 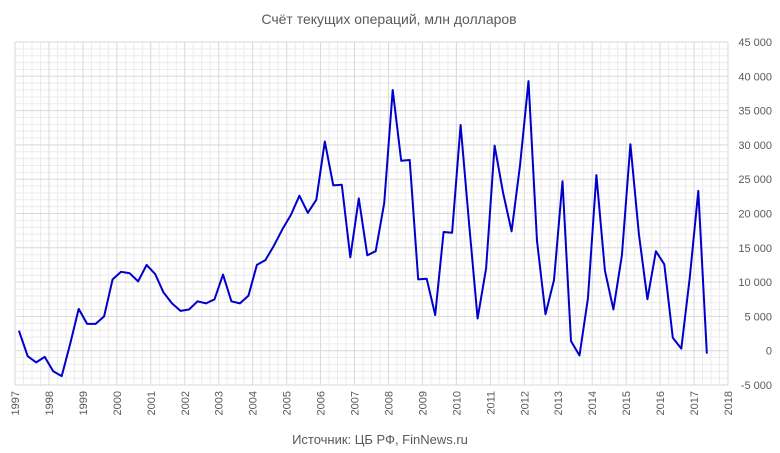 I want to click on x-tick-label: 2009, so click(x=423, y=403).